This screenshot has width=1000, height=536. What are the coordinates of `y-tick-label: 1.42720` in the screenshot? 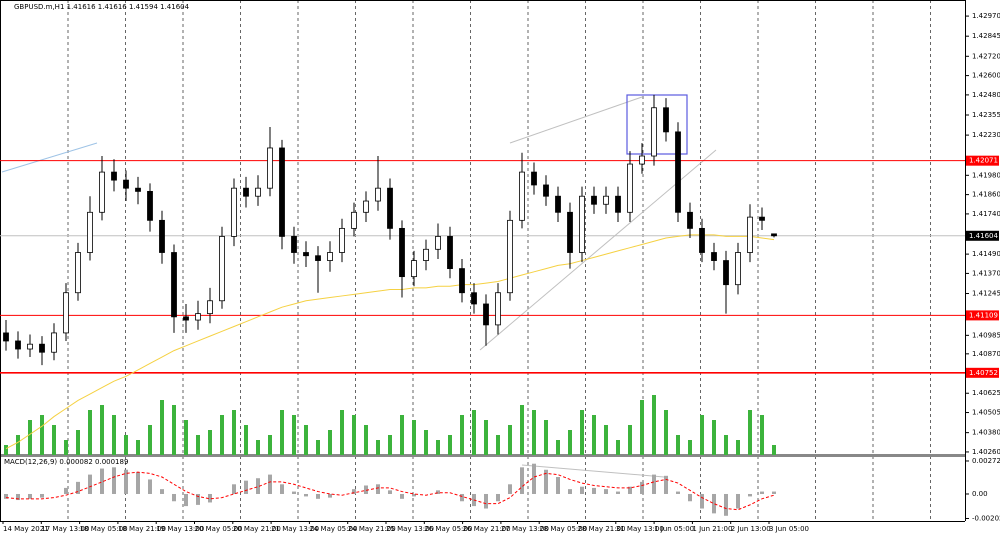 It's located at (986, 56).